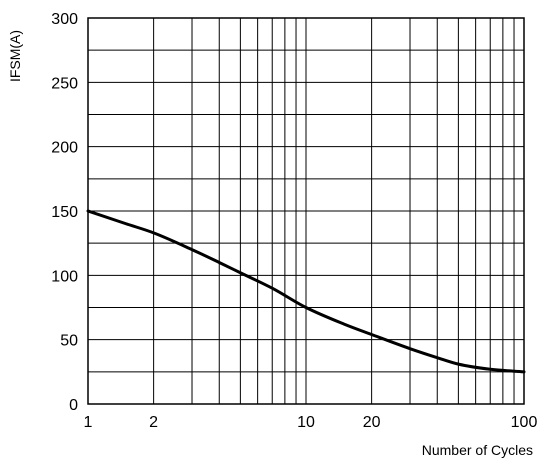 The width and height of the screenshot is (541, 464). Describe the element at coordinates (64, 83) in the screenshot. I see `y-tick-label: 250` at that location.